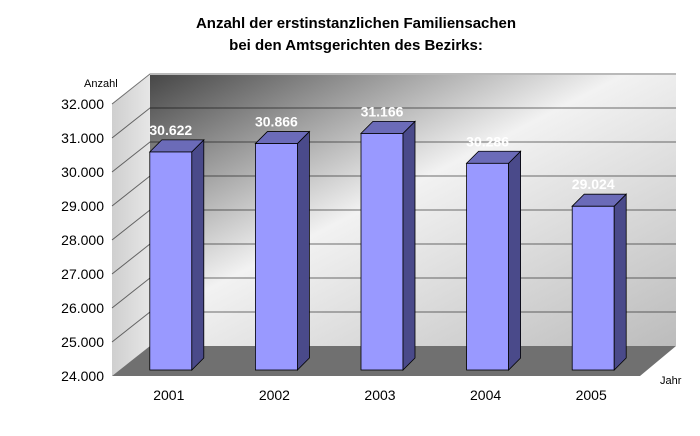  I want to click on data-label: 29.024, so click(593, 184).